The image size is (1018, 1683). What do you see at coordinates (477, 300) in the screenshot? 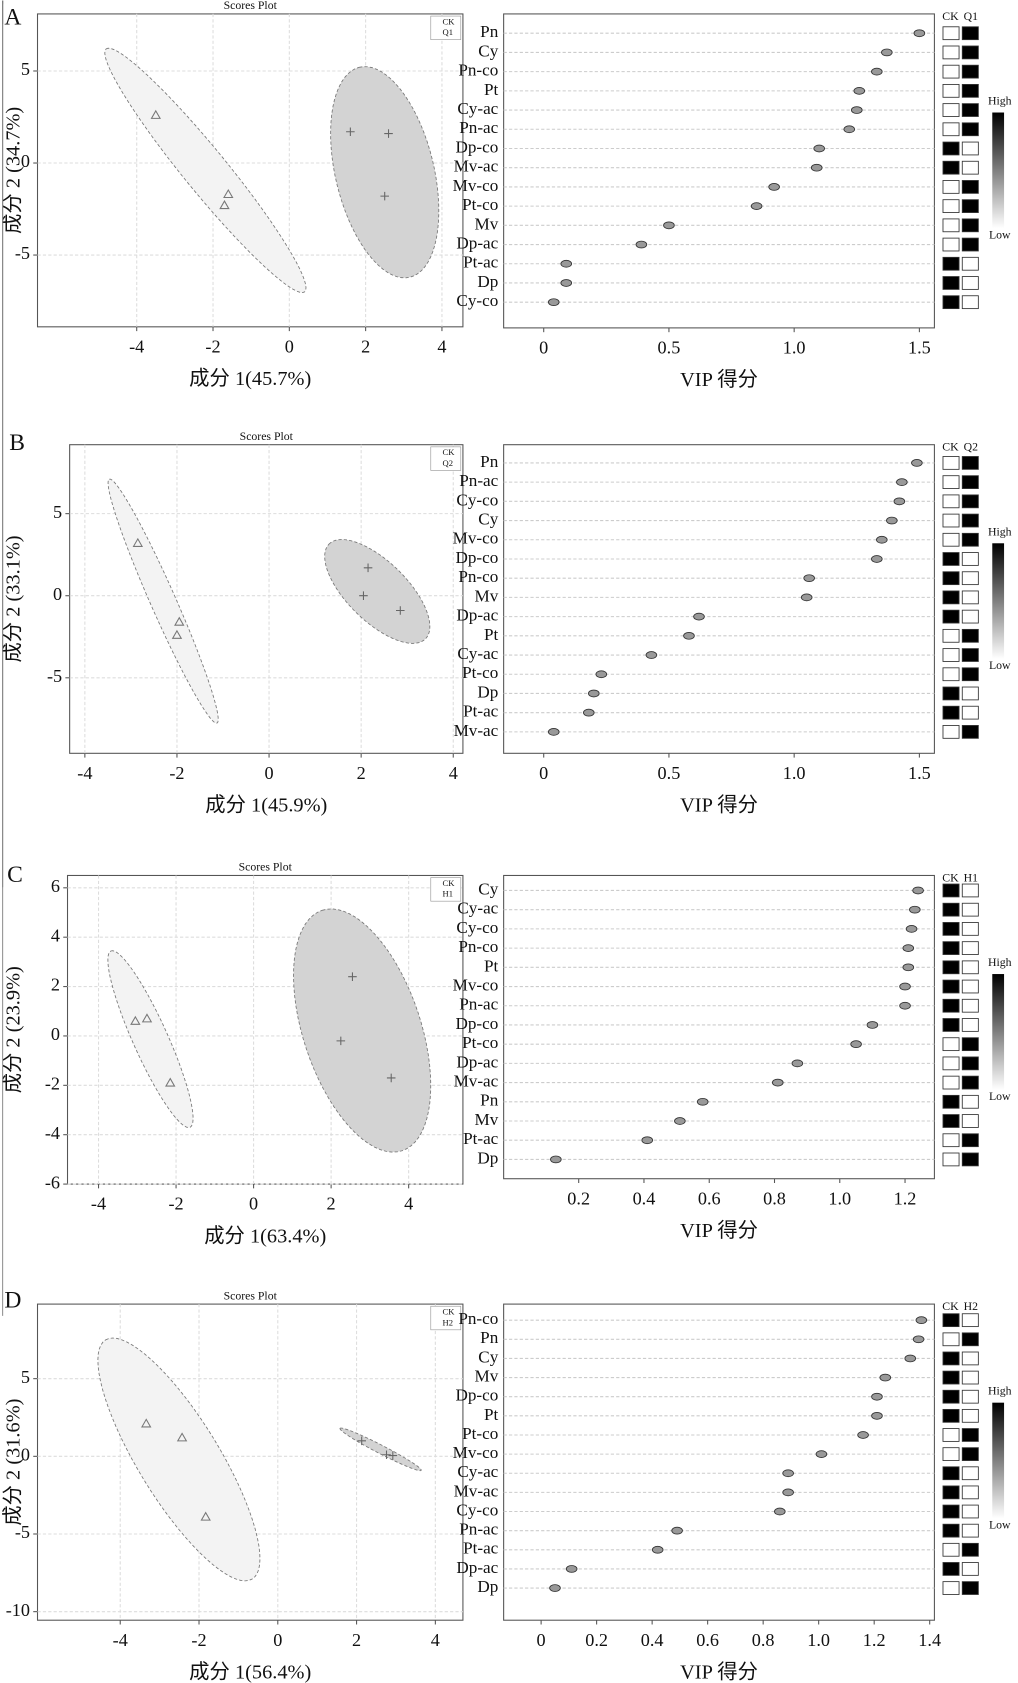
I see `category-label: Cy-co` at bounding box center [477, 300].